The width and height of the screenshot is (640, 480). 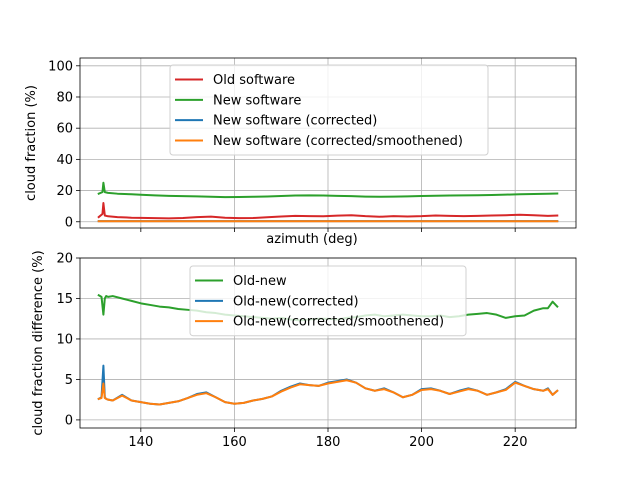 What do you see at coordinates (260, 281) in the screenshot?
I see `bottom-chart-legend-label-0: Old-new` at bounding box center [260, 281].